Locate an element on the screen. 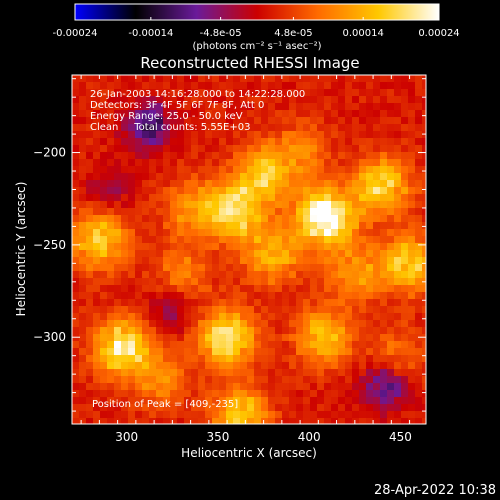 The width and height of the screenshot is (500, 500). colorbar-frame is located at coordinates (257, 12).